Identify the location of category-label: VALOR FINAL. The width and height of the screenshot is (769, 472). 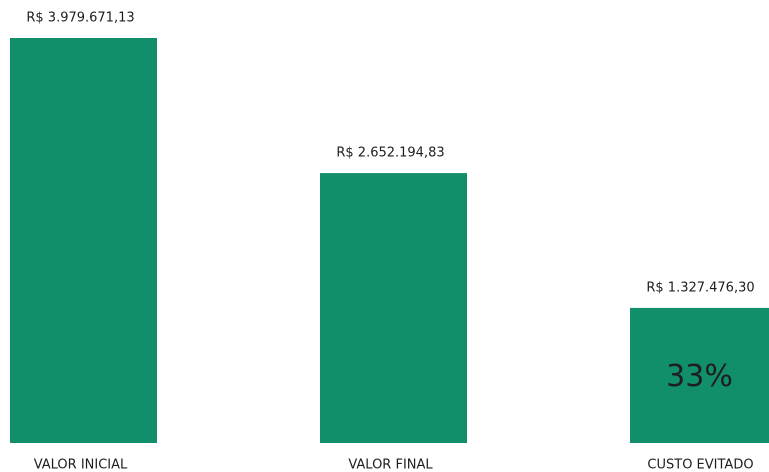
(390, 465).